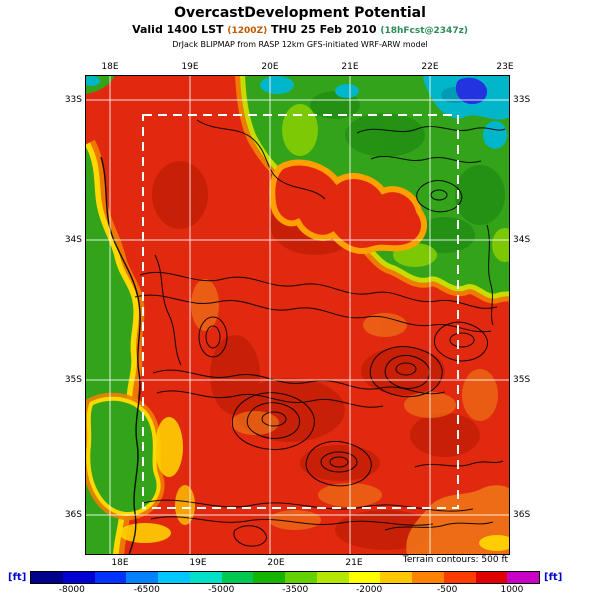  I want to click on forecast-run-tag: (18hFcst@2347z), so click(424, 31).